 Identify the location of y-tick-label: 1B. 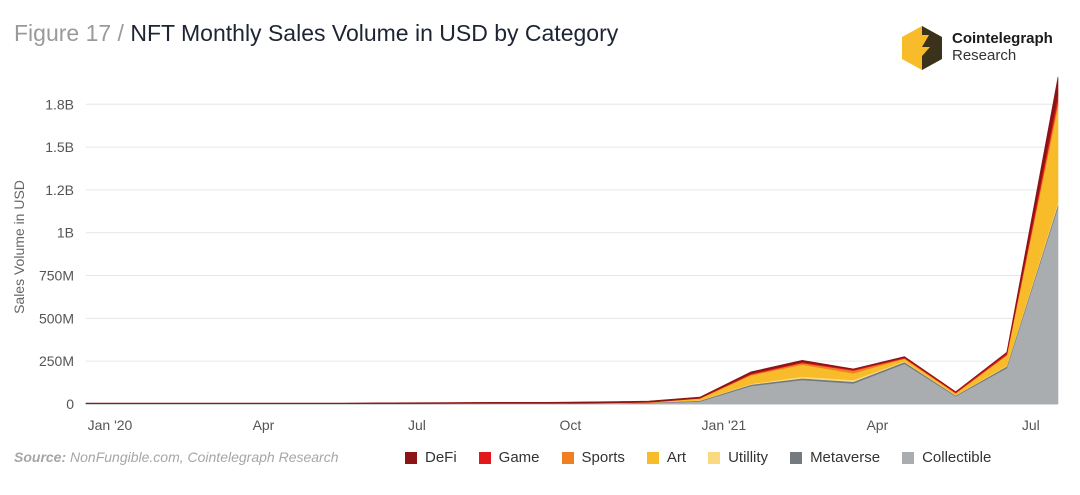
(65, 233).